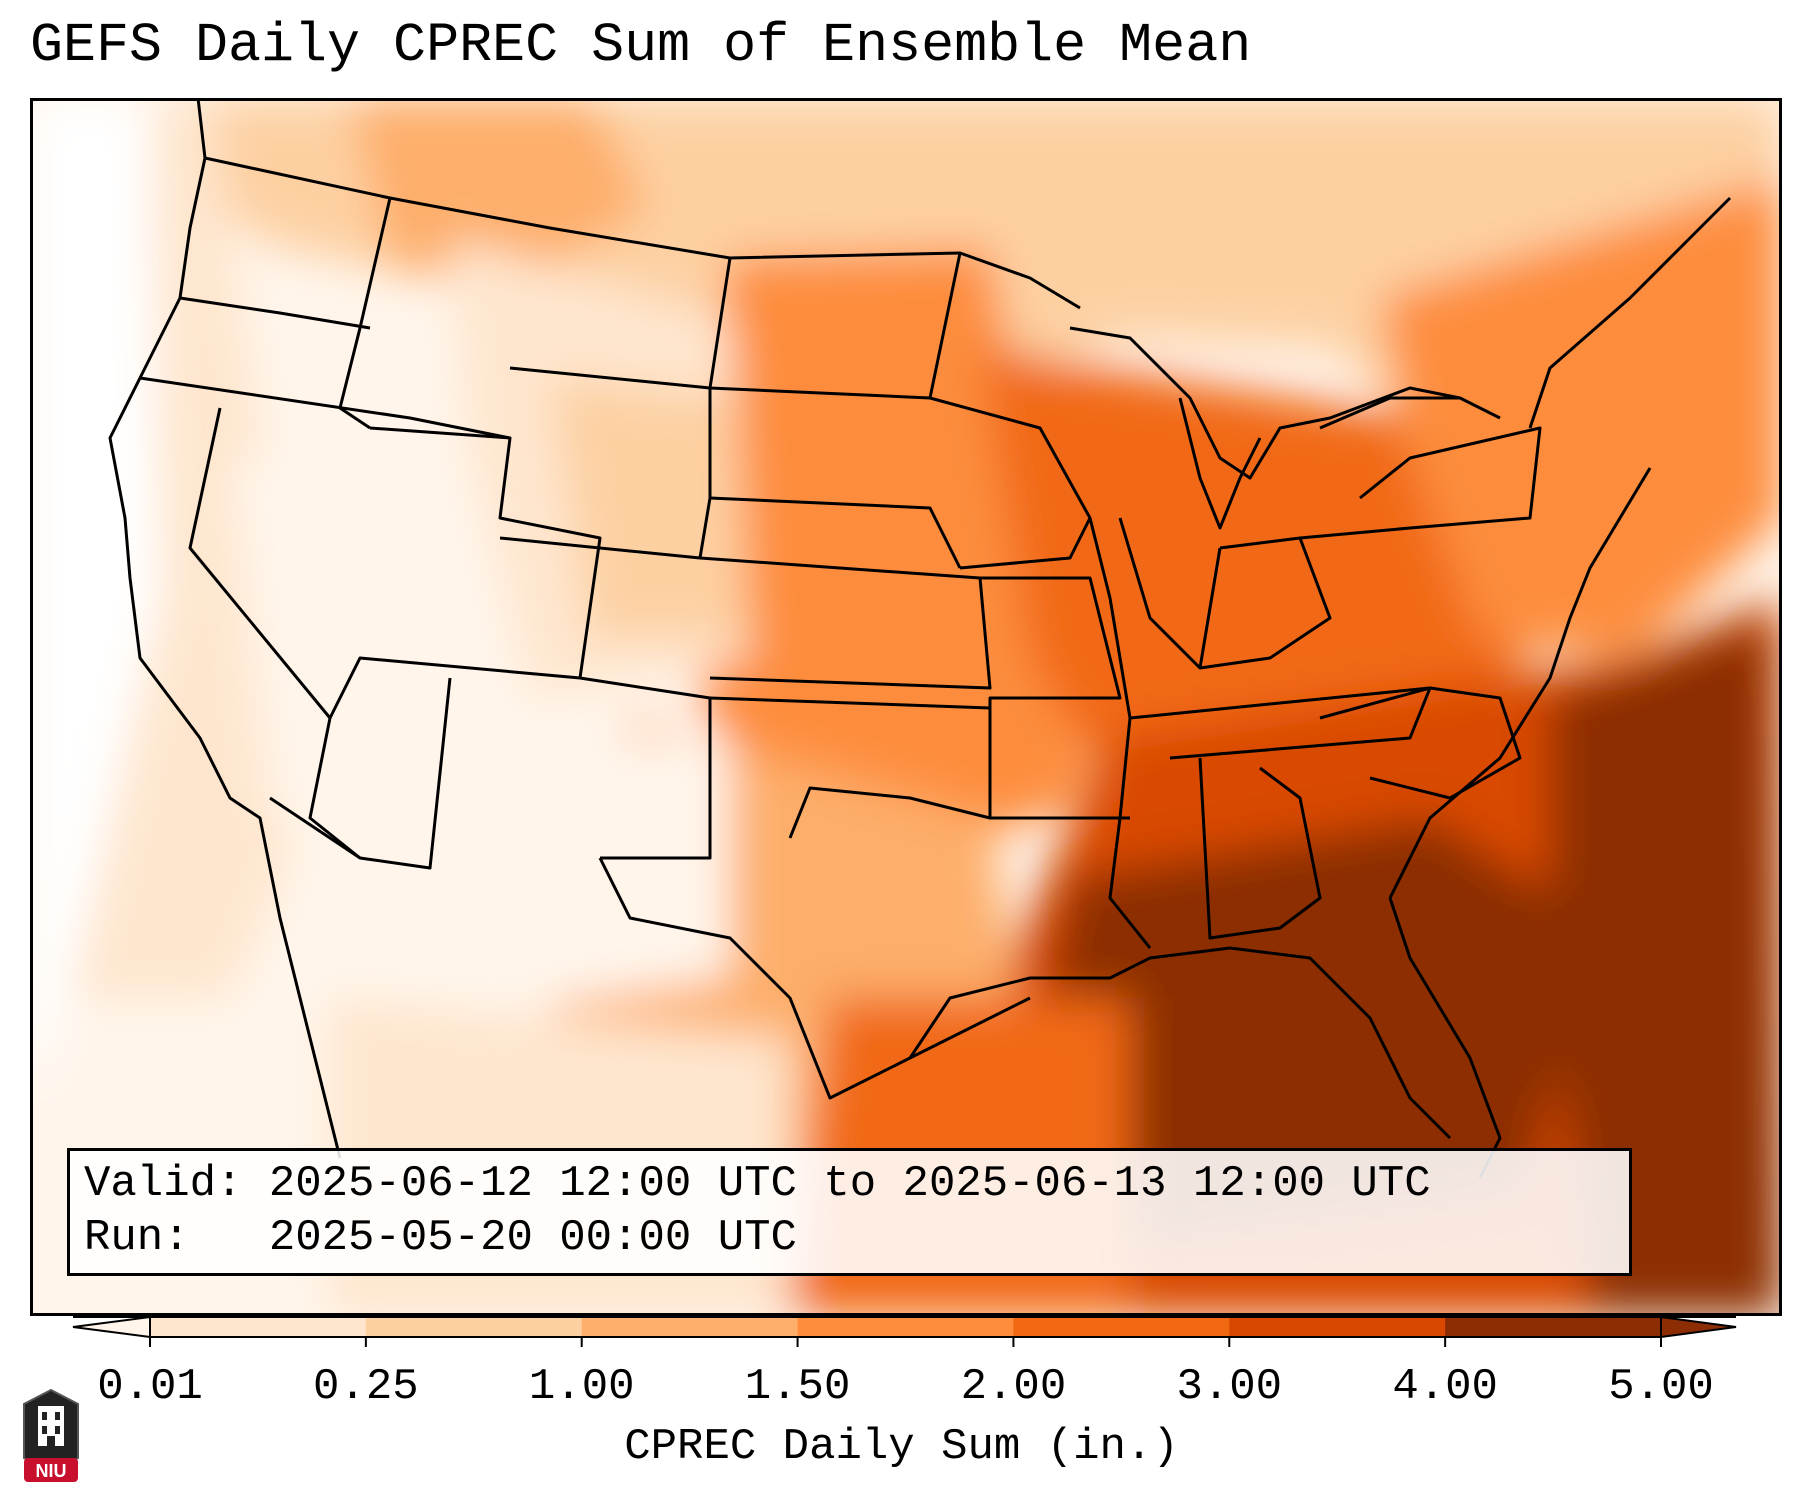  Describe the element at coordinates (1698, 1327) in the screenshot. I see `colorbar-extend-high` at that location.